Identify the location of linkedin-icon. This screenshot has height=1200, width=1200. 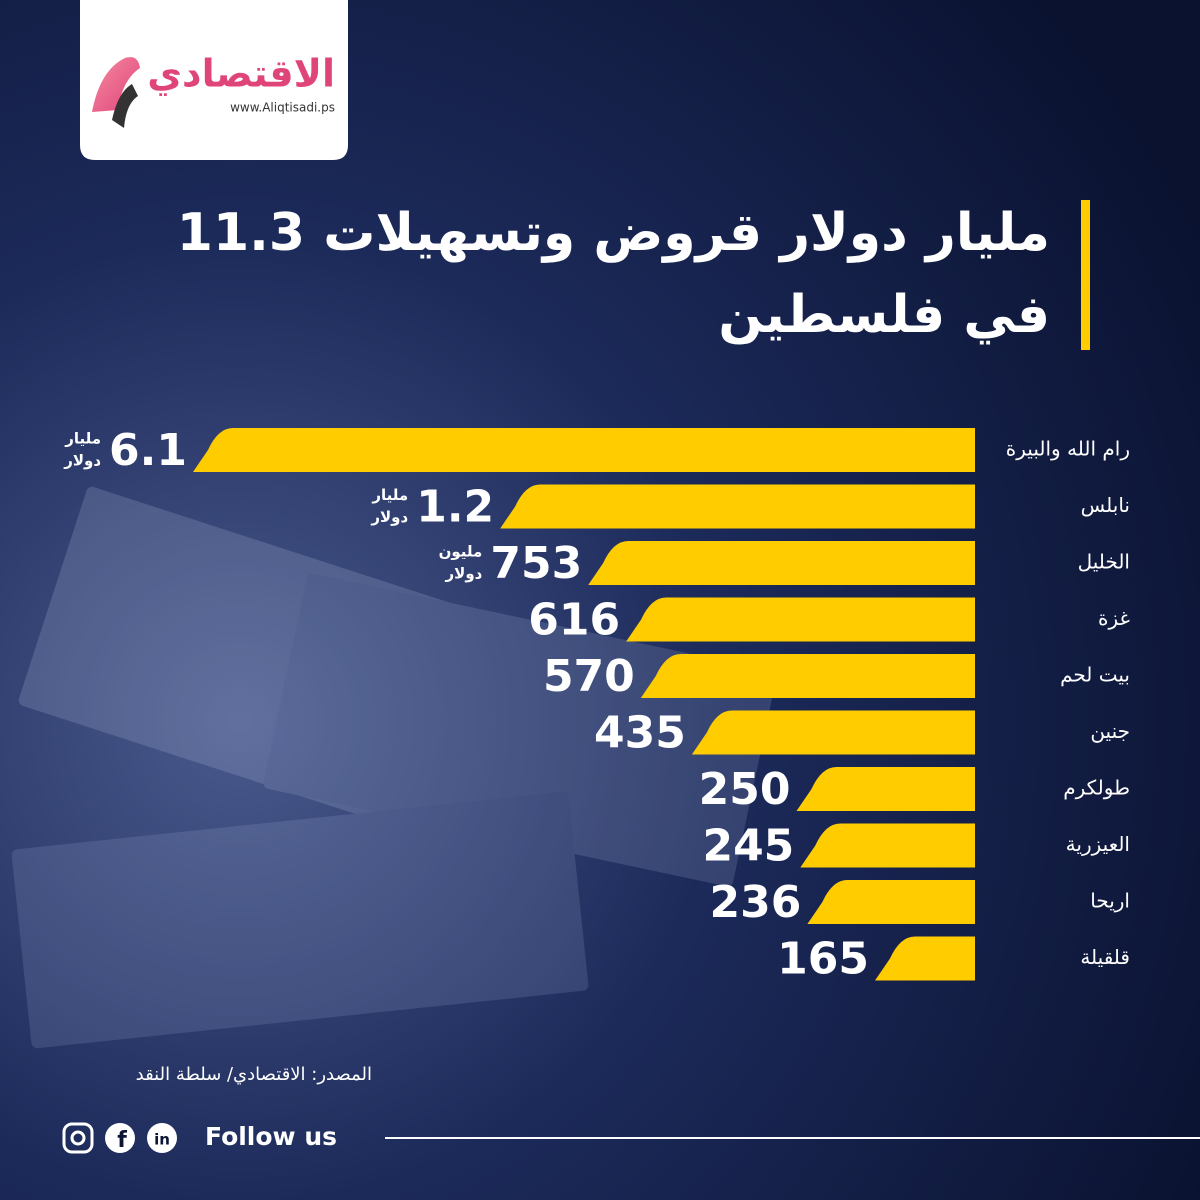
(162, 1138).